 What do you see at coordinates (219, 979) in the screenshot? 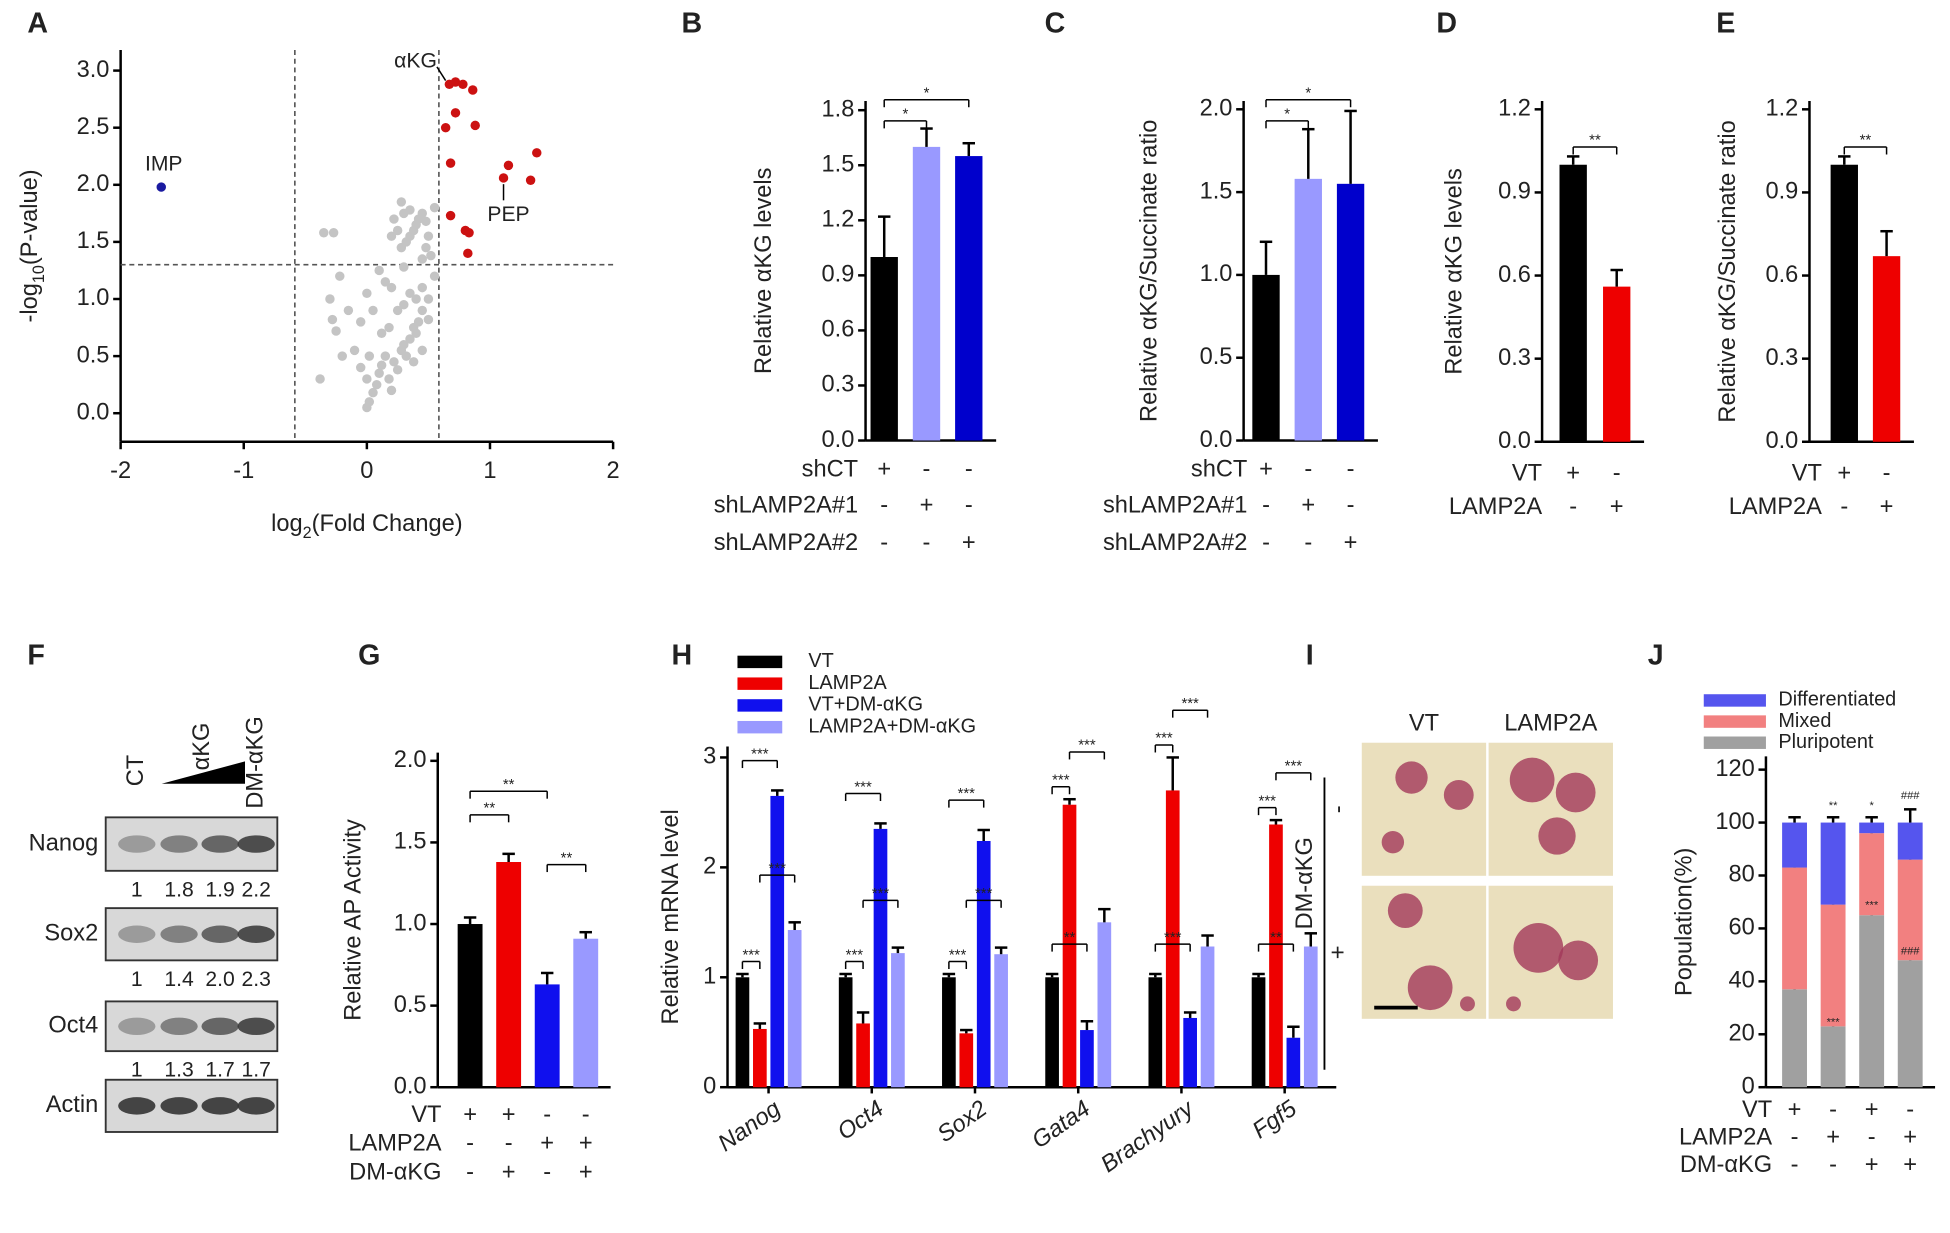
I see `quantification: 2.0` at bounding box center [219, 979].